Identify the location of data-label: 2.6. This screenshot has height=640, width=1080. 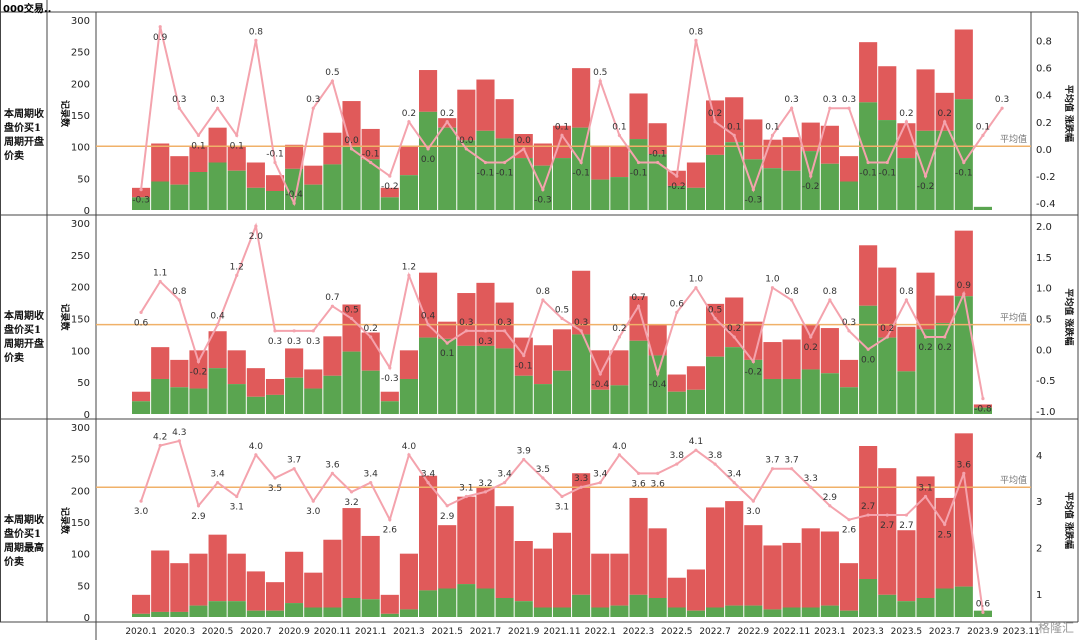
(849, 531).